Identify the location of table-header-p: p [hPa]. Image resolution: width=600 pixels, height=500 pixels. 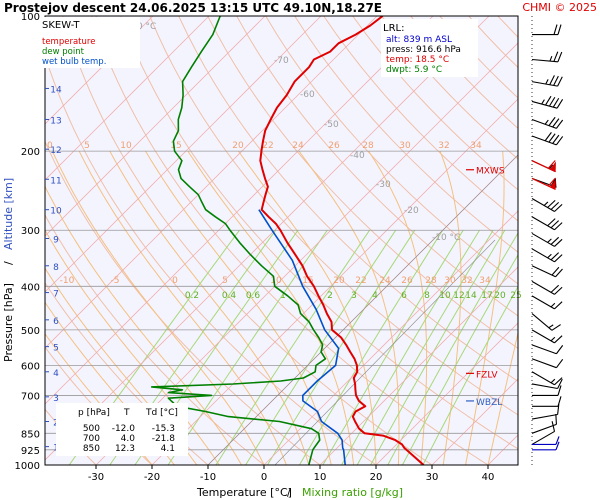
(94, 413).